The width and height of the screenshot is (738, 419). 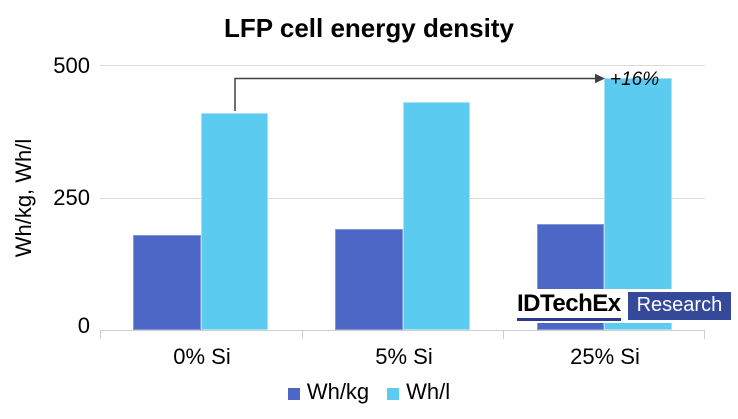 I want to click on legend: Wh/kg Wh/l, so click(x=369, y=392).